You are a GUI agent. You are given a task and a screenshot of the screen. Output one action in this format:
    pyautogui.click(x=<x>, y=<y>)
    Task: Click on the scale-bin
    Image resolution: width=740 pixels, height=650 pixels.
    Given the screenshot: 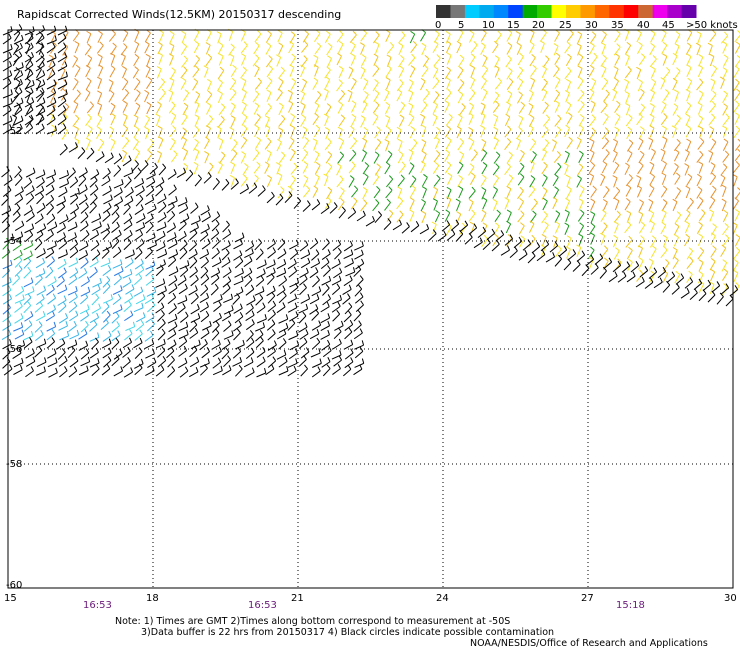 What is the action you would take?
    pyautogui.click(x=646, y=11)
    